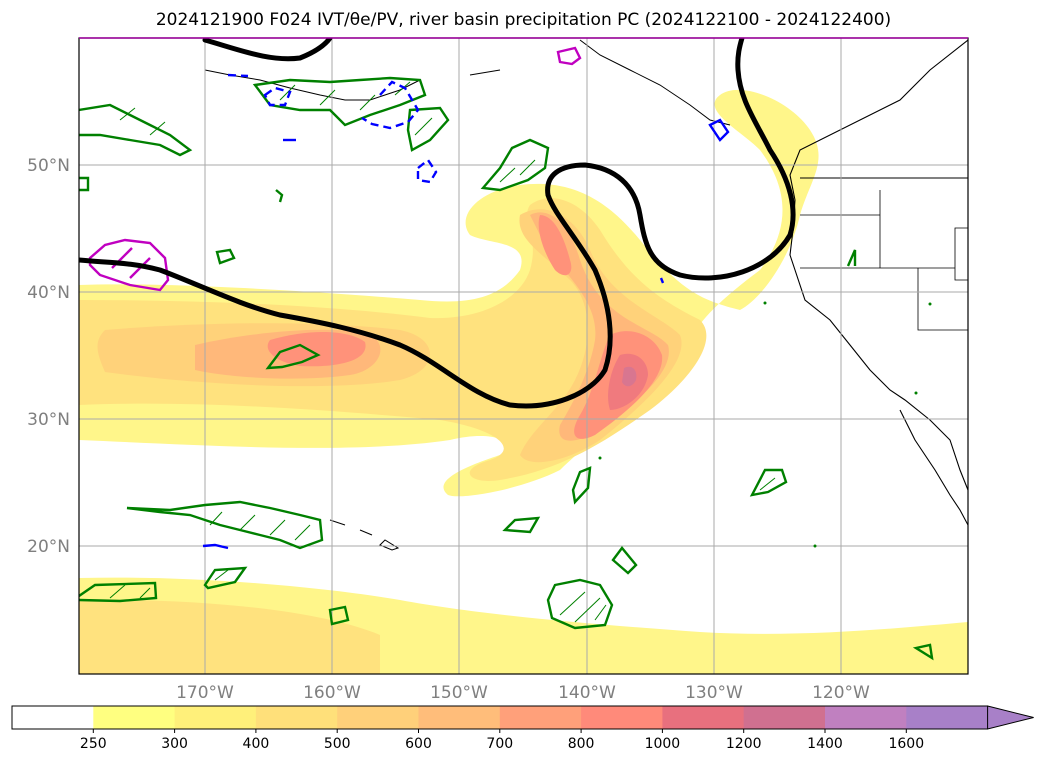 The height and width of the screenshot is (767, 1047). I want to click on colorbar-label: 300, so click(174, 744).